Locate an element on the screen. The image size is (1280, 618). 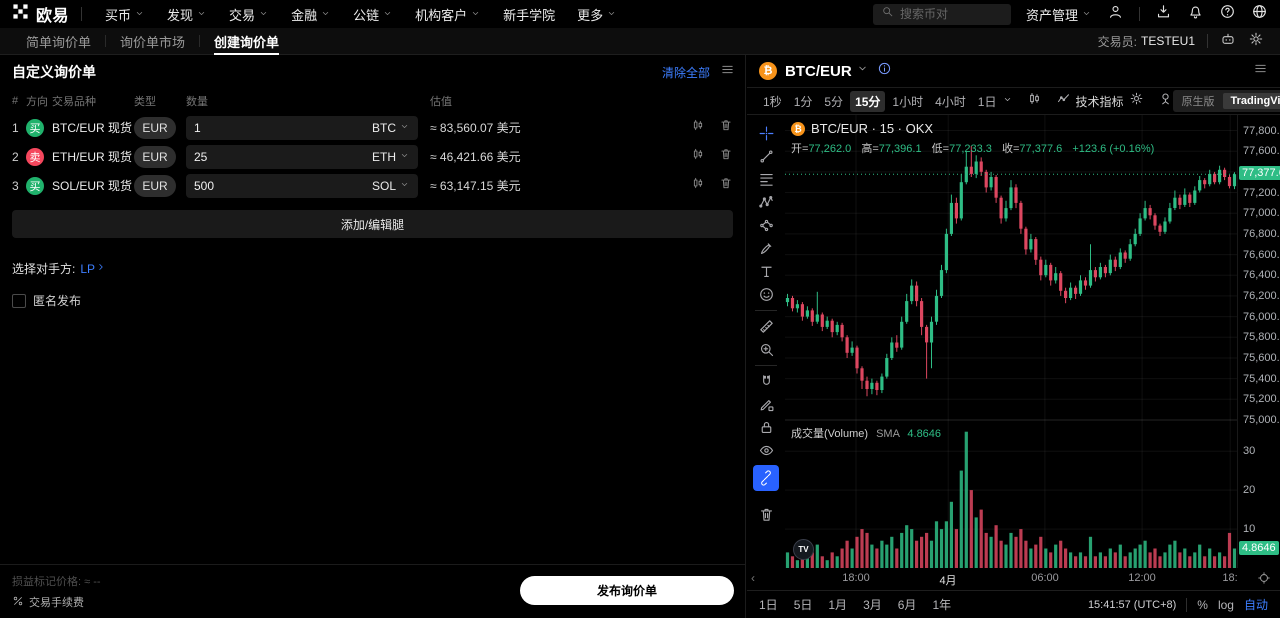
crosshair-tool-icon is located at coordinates (766, 133).